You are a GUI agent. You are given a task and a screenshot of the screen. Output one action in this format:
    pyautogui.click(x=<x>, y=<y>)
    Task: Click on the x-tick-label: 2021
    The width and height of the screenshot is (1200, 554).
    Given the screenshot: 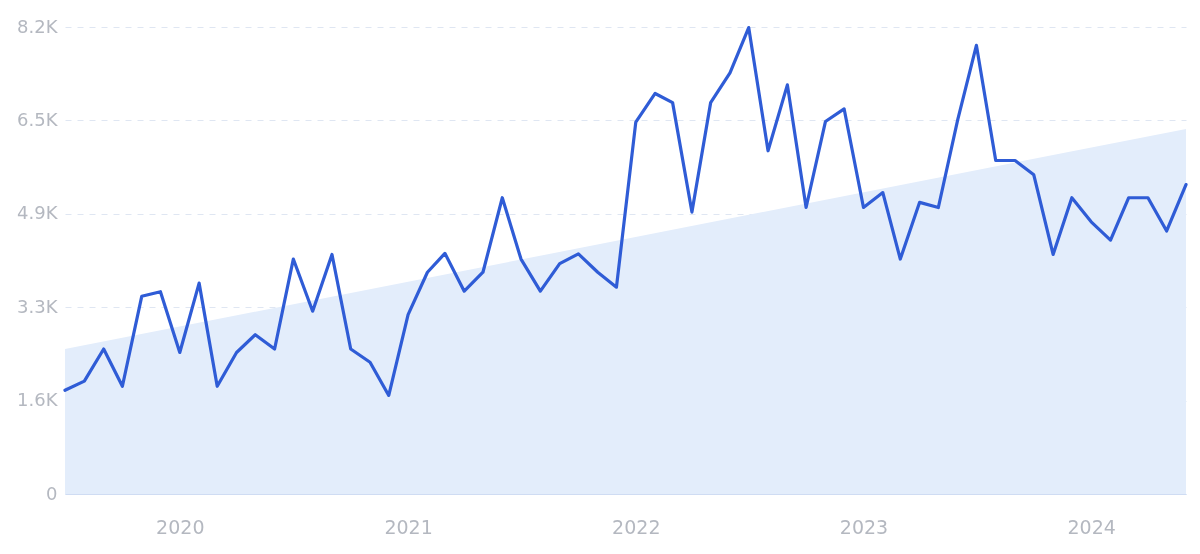 What is the action you would take?
    pyautogui.click(x=408, y=526)
    